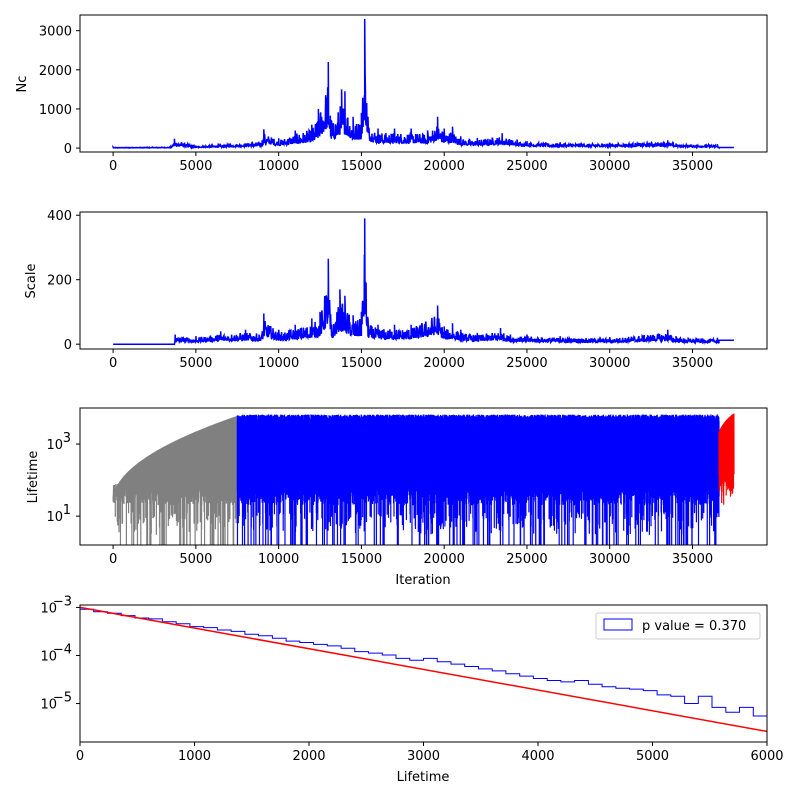 This screenshot has height=800, width=800. I want to click on panel-histogram-yticks: 10−510−410−3, so click(60, 653).